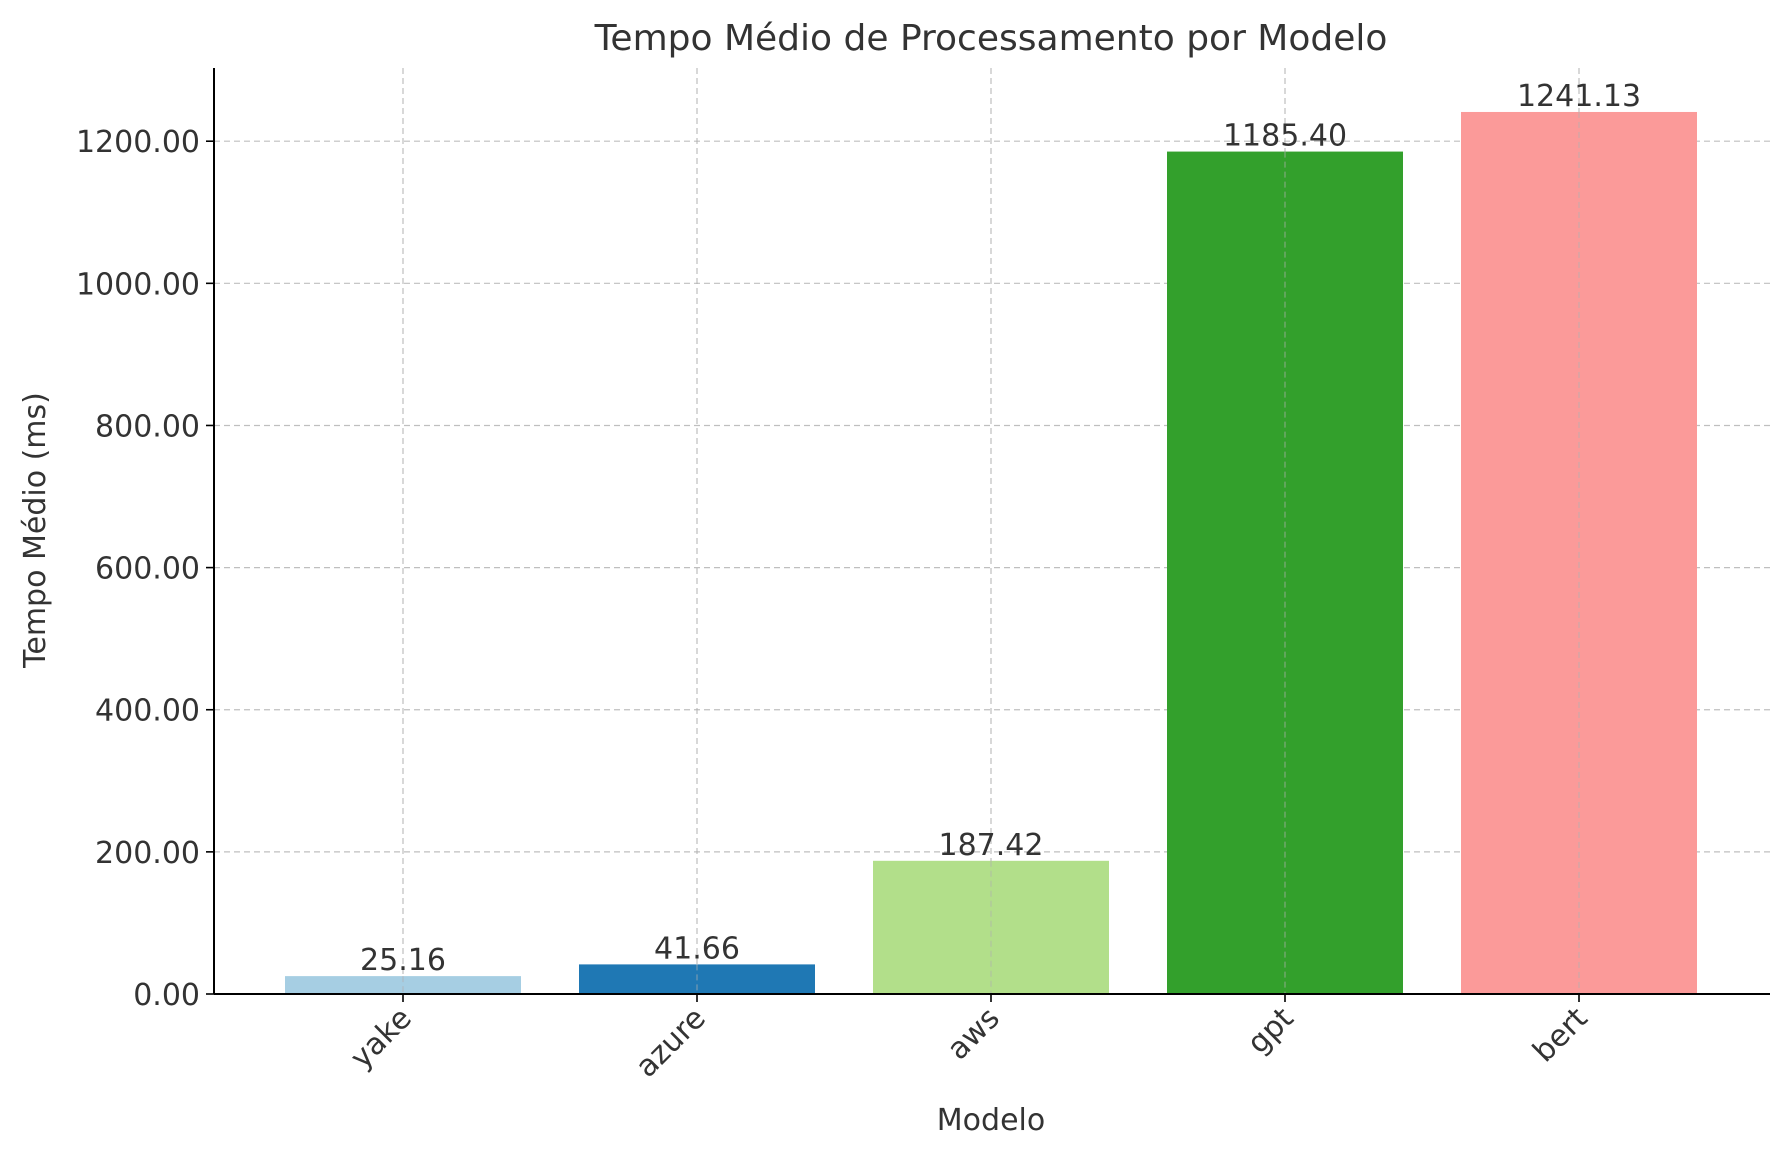  What do you see at coordinates (147, 853) in the screenshot?
I see `y-tick-label-1: 200.00` at bounding box center [147, 853].